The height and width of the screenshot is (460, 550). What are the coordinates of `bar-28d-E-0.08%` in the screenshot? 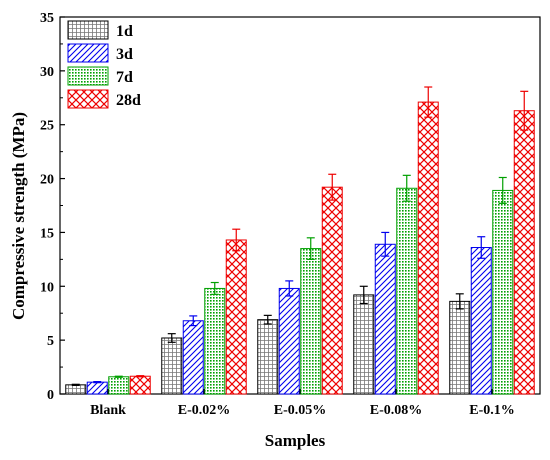 It's located at (428, 248).